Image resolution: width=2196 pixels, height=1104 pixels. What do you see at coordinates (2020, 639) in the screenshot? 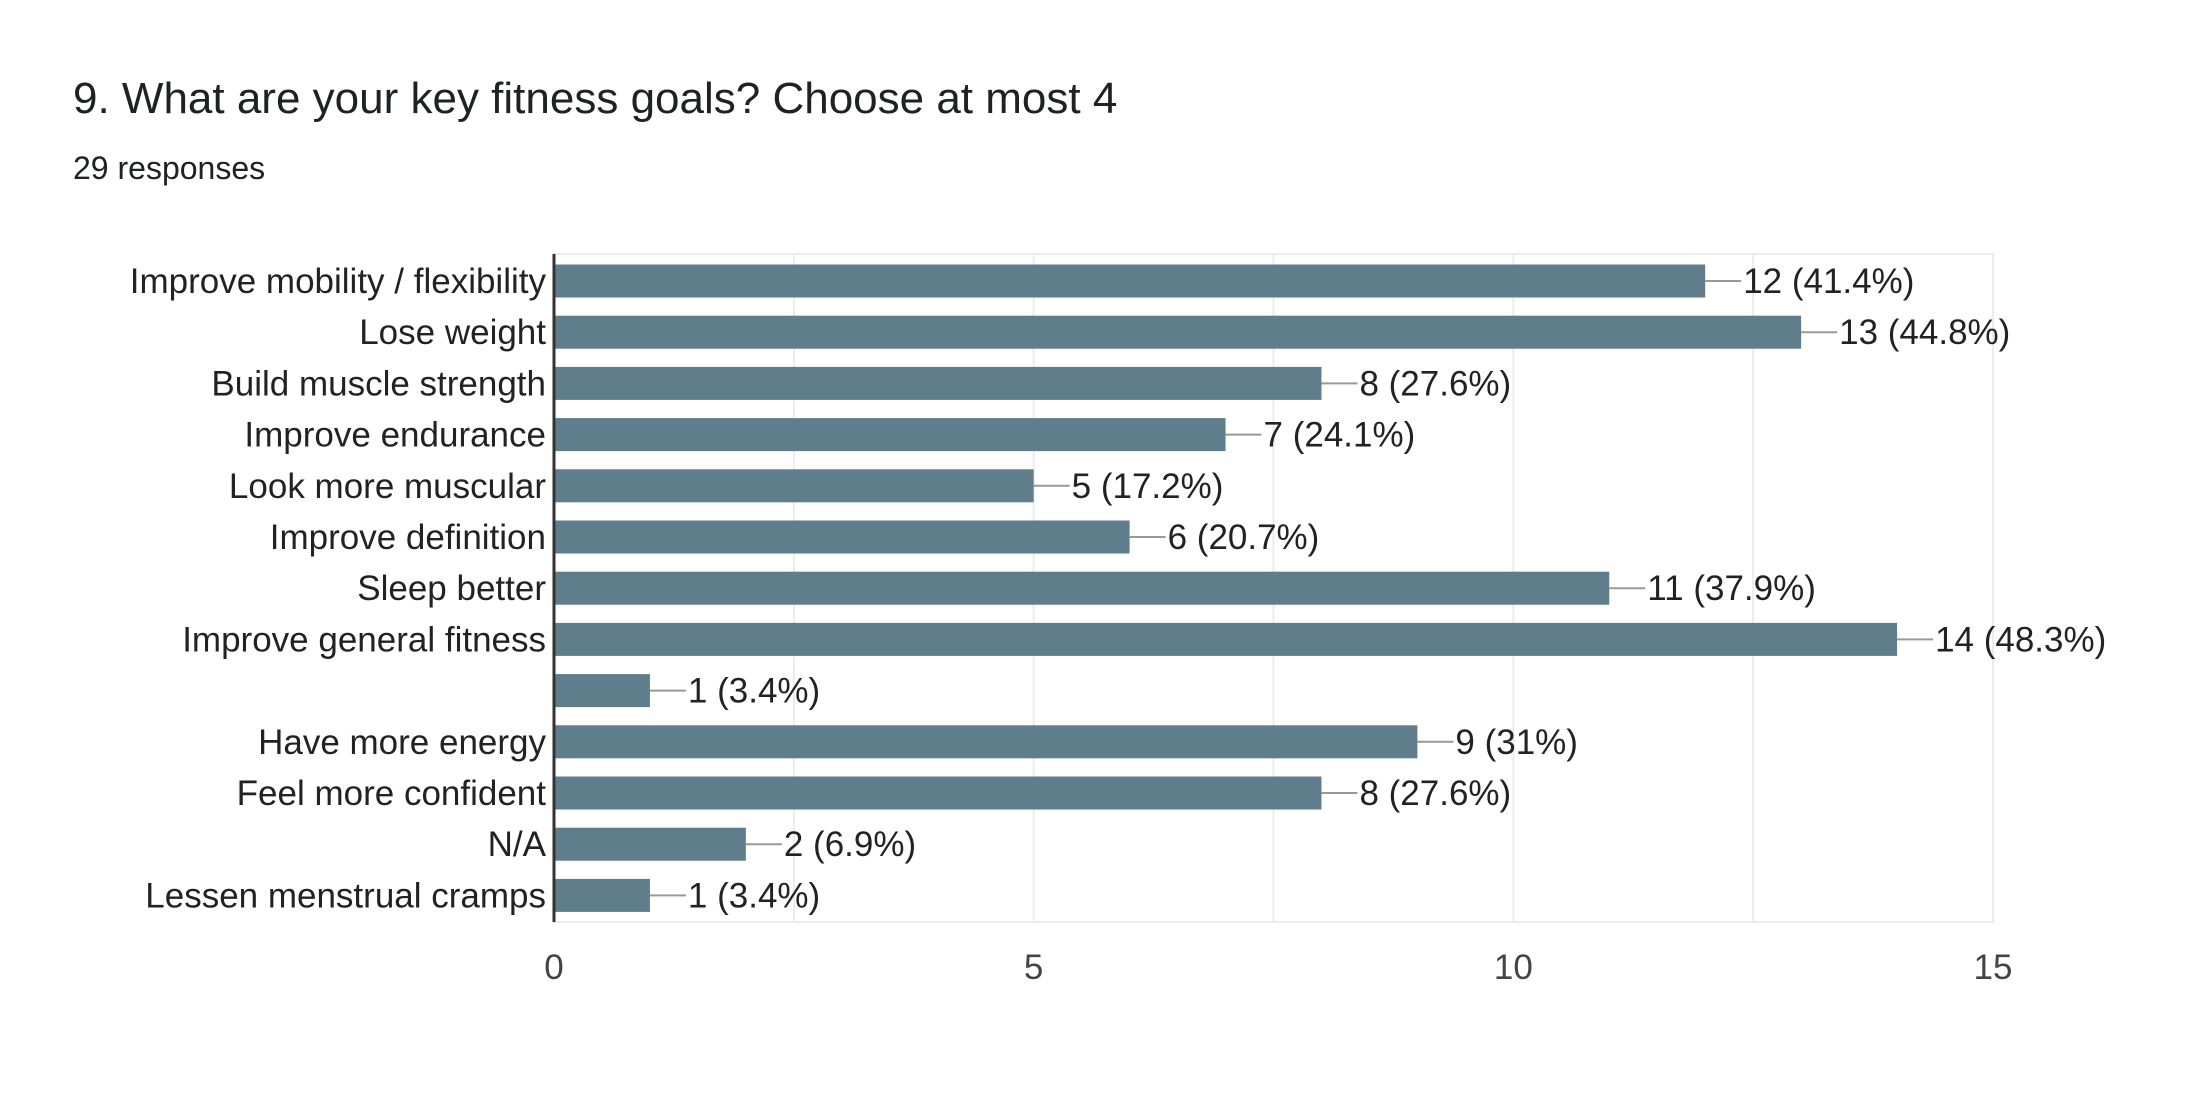
I see `data-label: 14 (48.3%)` at bounding box center [2020, 639].